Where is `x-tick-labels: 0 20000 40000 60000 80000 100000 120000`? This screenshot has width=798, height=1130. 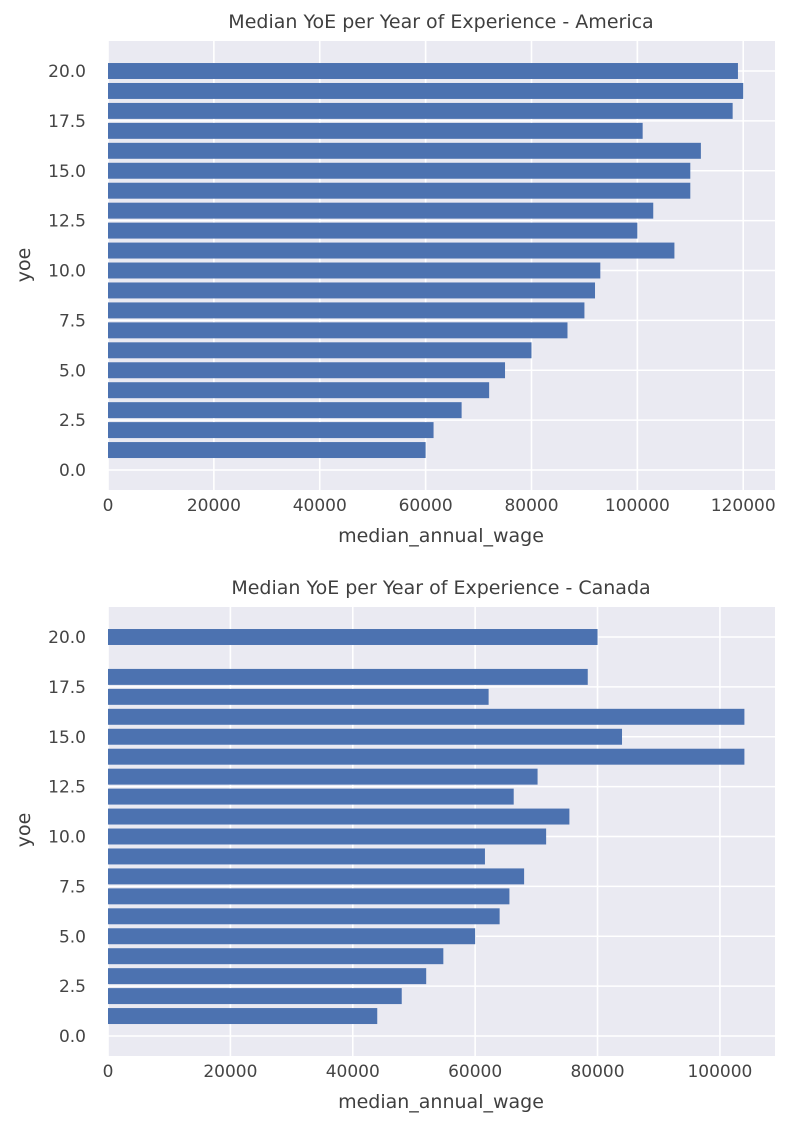
x-tick-labels: 0 20000 40000 60000 80000 100000 120000 is located at coordinates (439, 506).